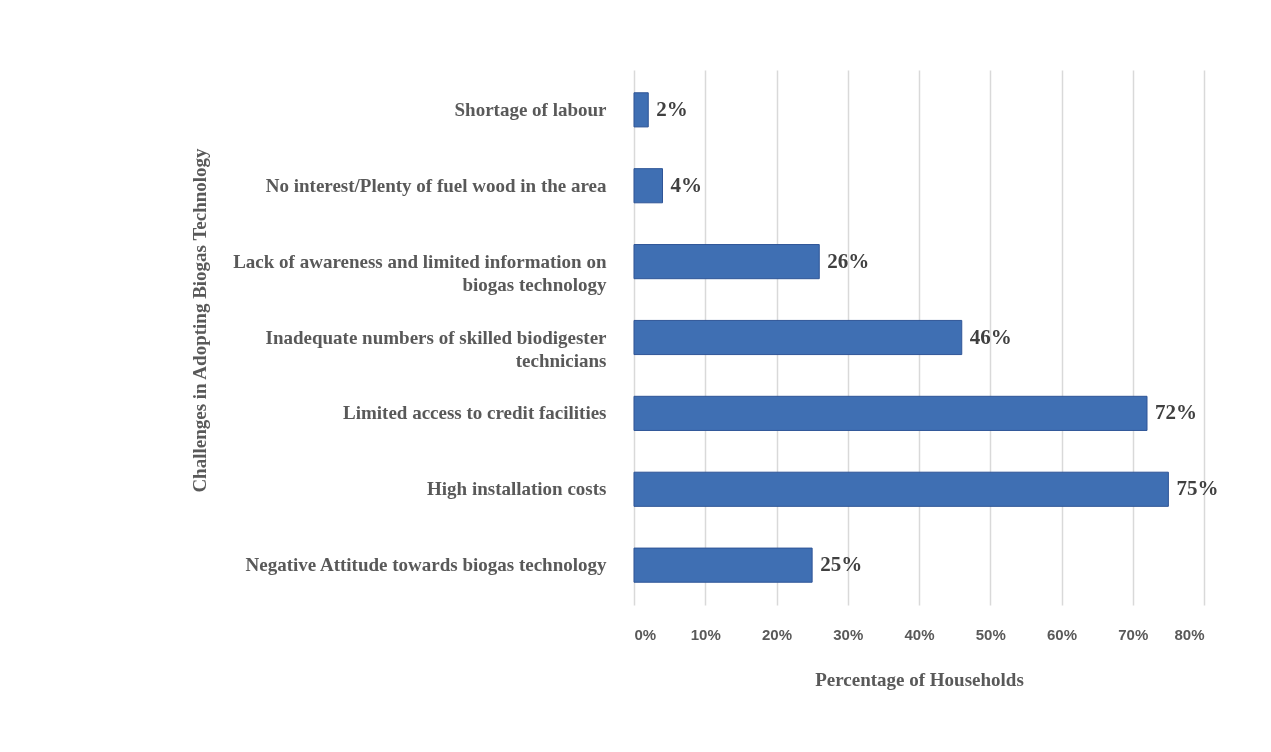 This screenshot has width=1271, height=752. What do you see at coordinates (1133, 634) in the screenshot?
I see `x-tick-label: 70%` at bounding box center [1133, 634].